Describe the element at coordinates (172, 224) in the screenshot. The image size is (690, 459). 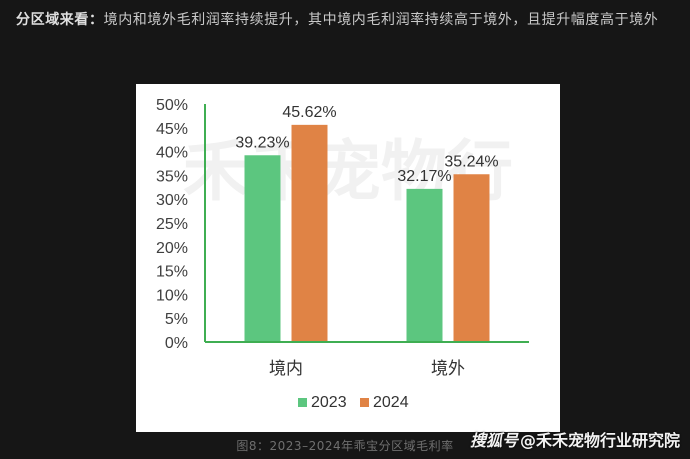
I see `y-tick-label: 25%` at that location.